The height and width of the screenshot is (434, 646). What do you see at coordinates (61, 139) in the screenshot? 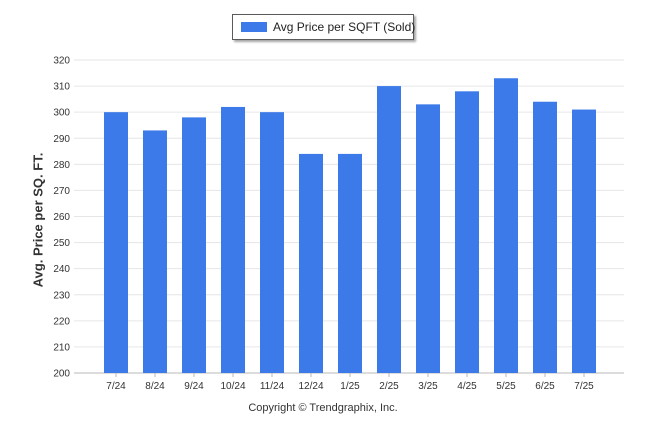
I see `y-tick-label: 290` at bounding box center [61, 139].